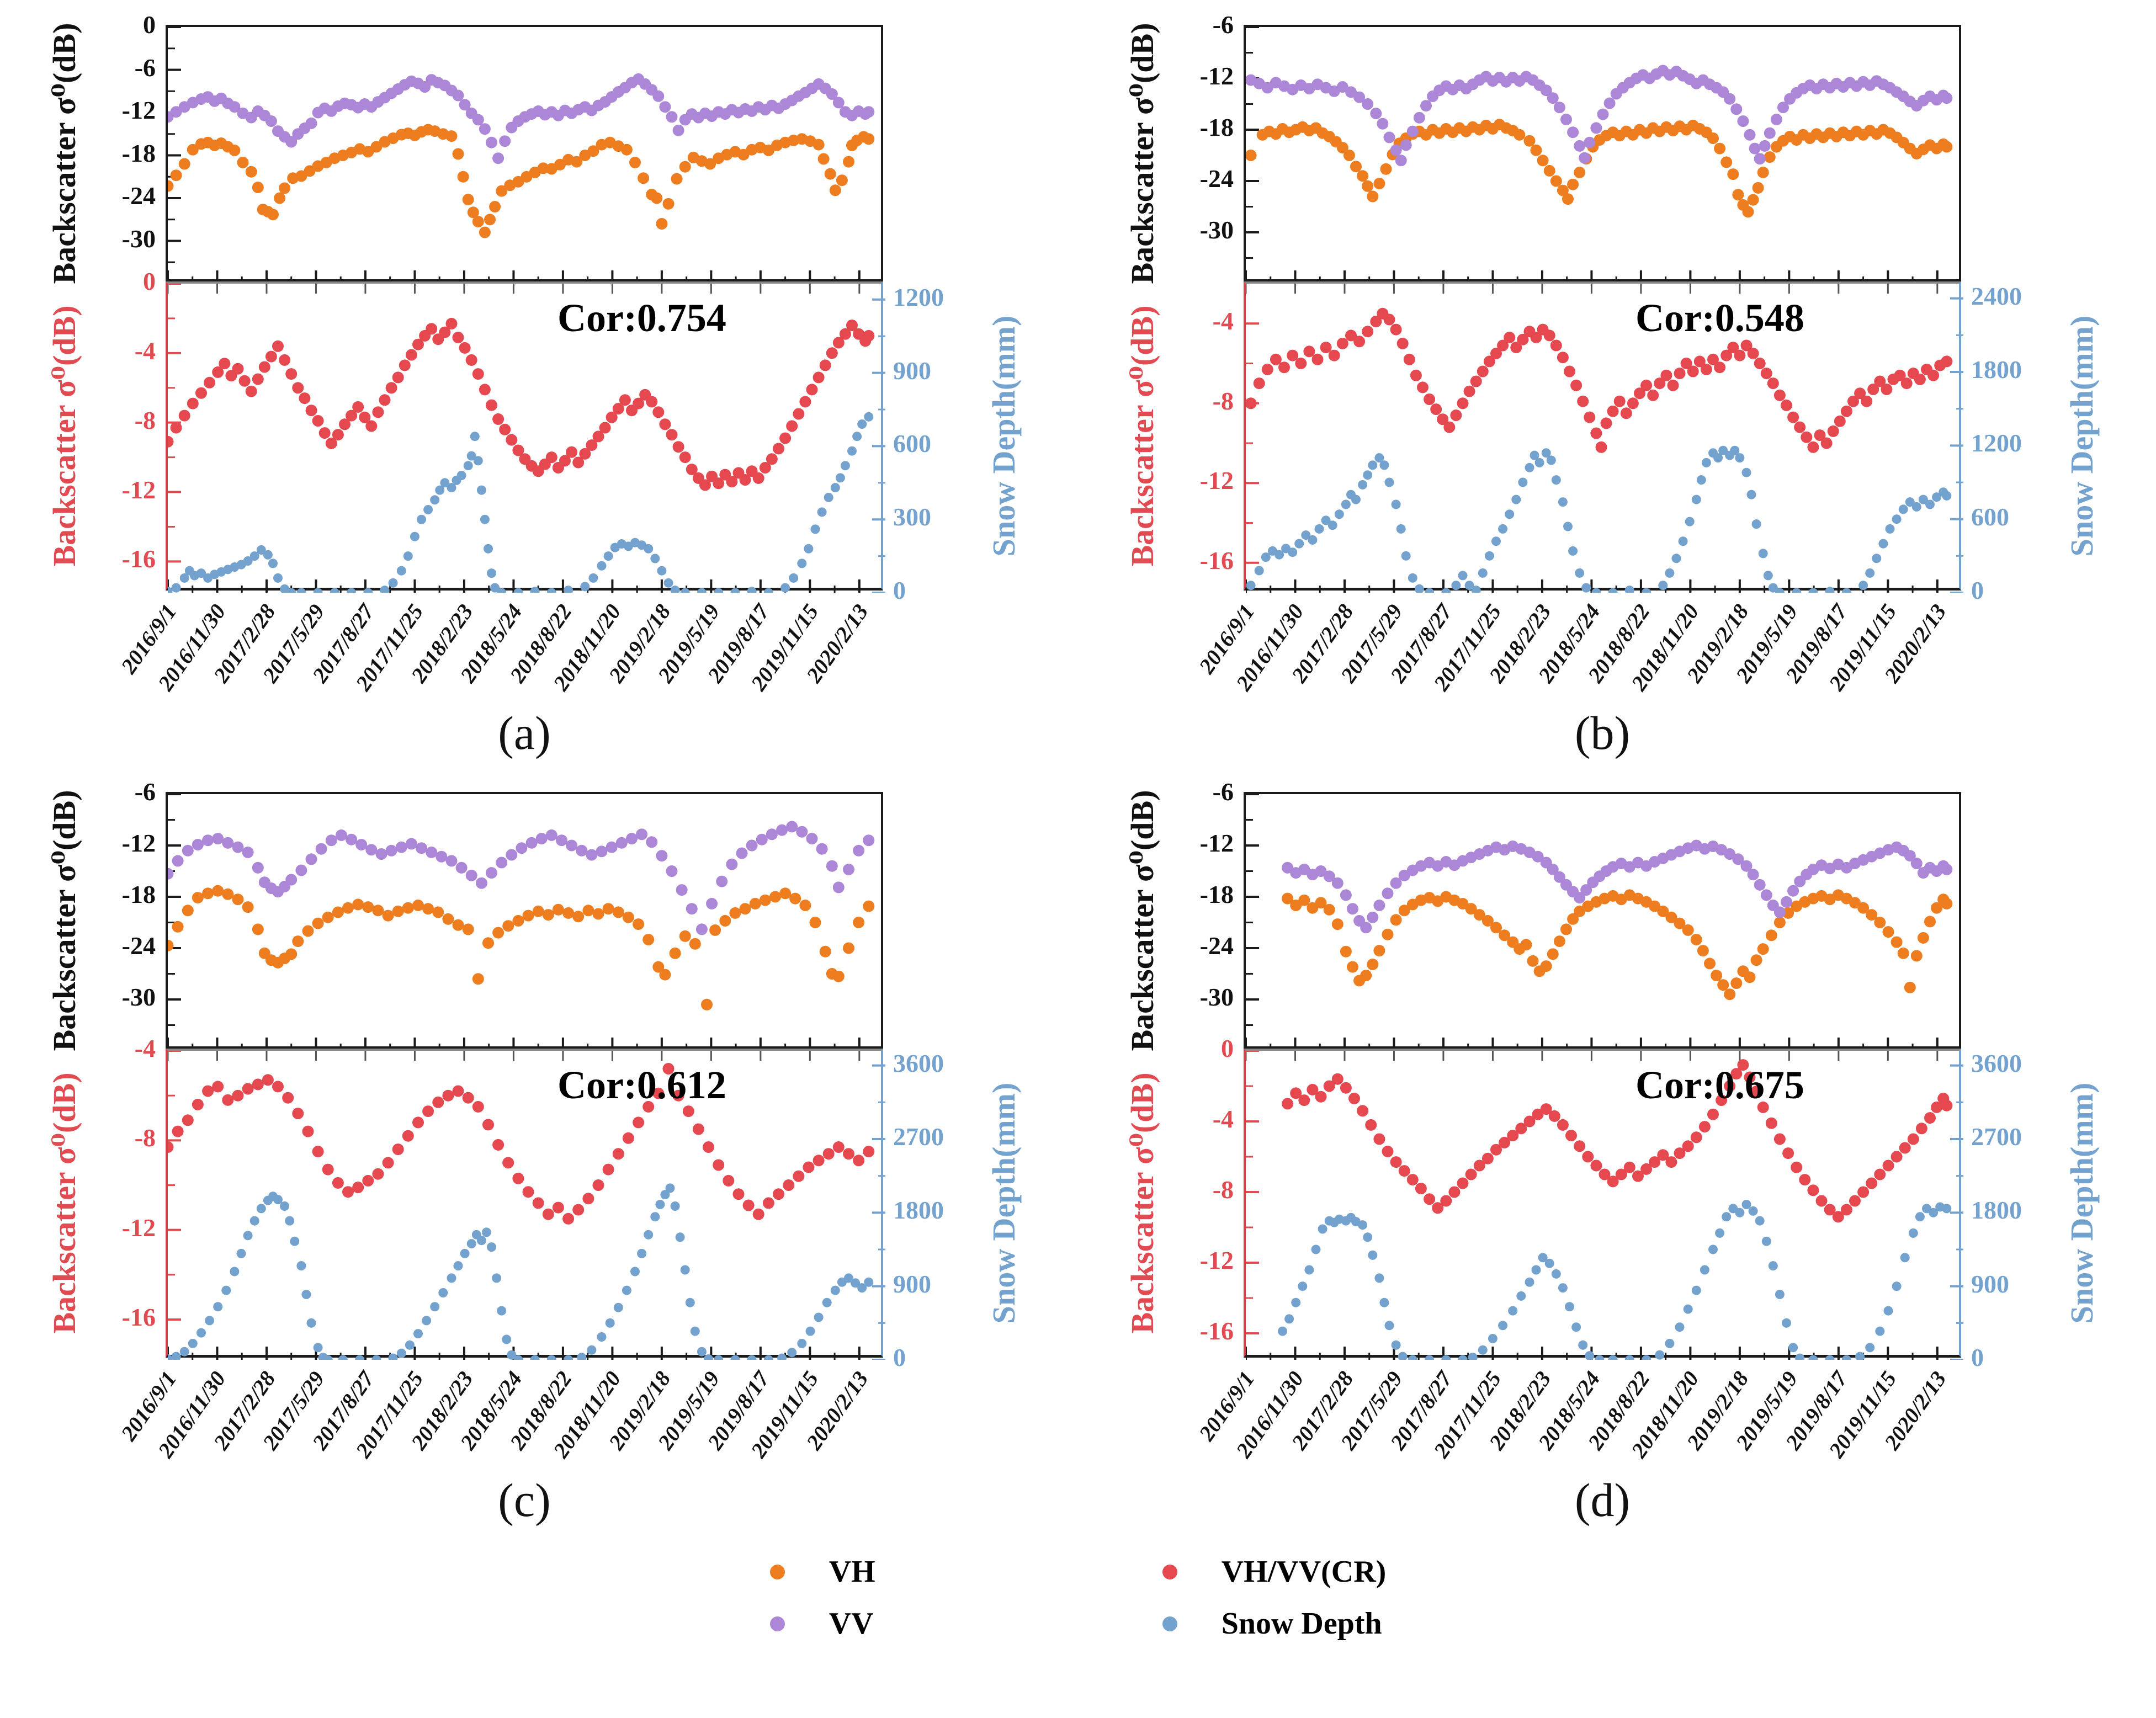 The width and height of the screenshot is (2156, 1718). I want to click on y-tick-label: -8, so click(1223, 400).